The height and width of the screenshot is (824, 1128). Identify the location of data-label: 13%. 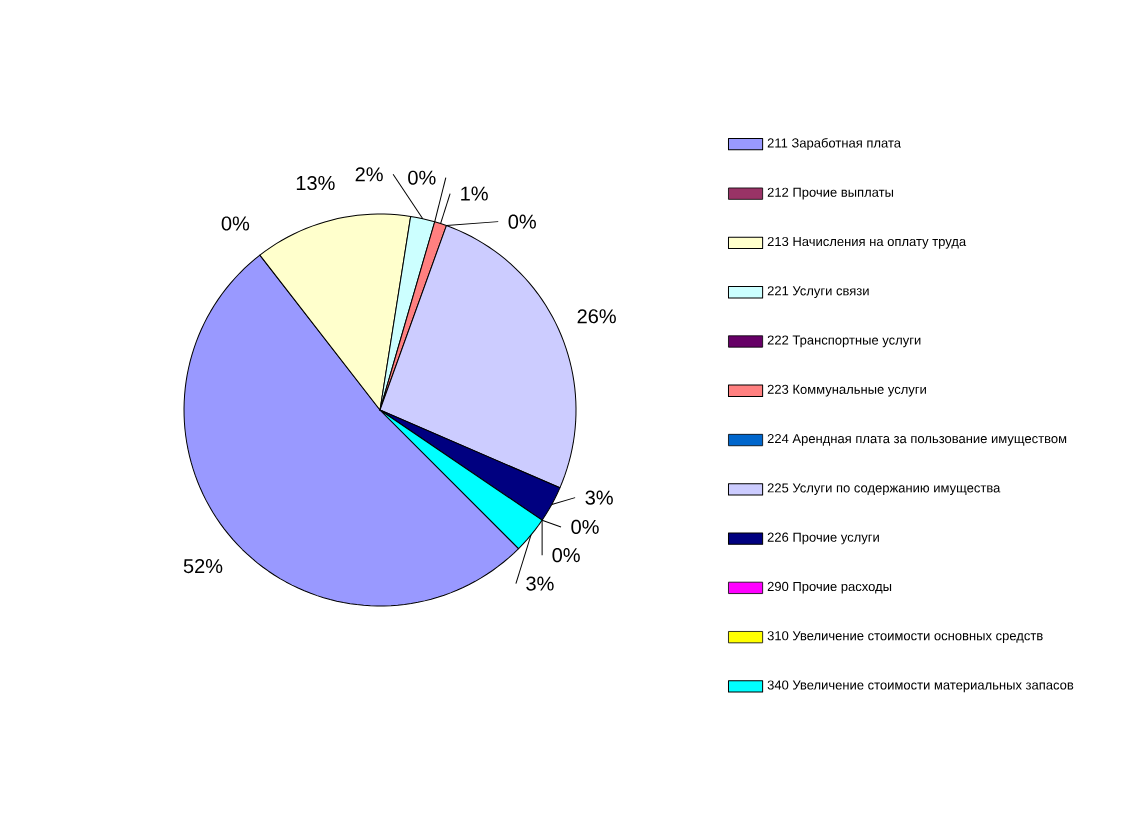
(315, 183).